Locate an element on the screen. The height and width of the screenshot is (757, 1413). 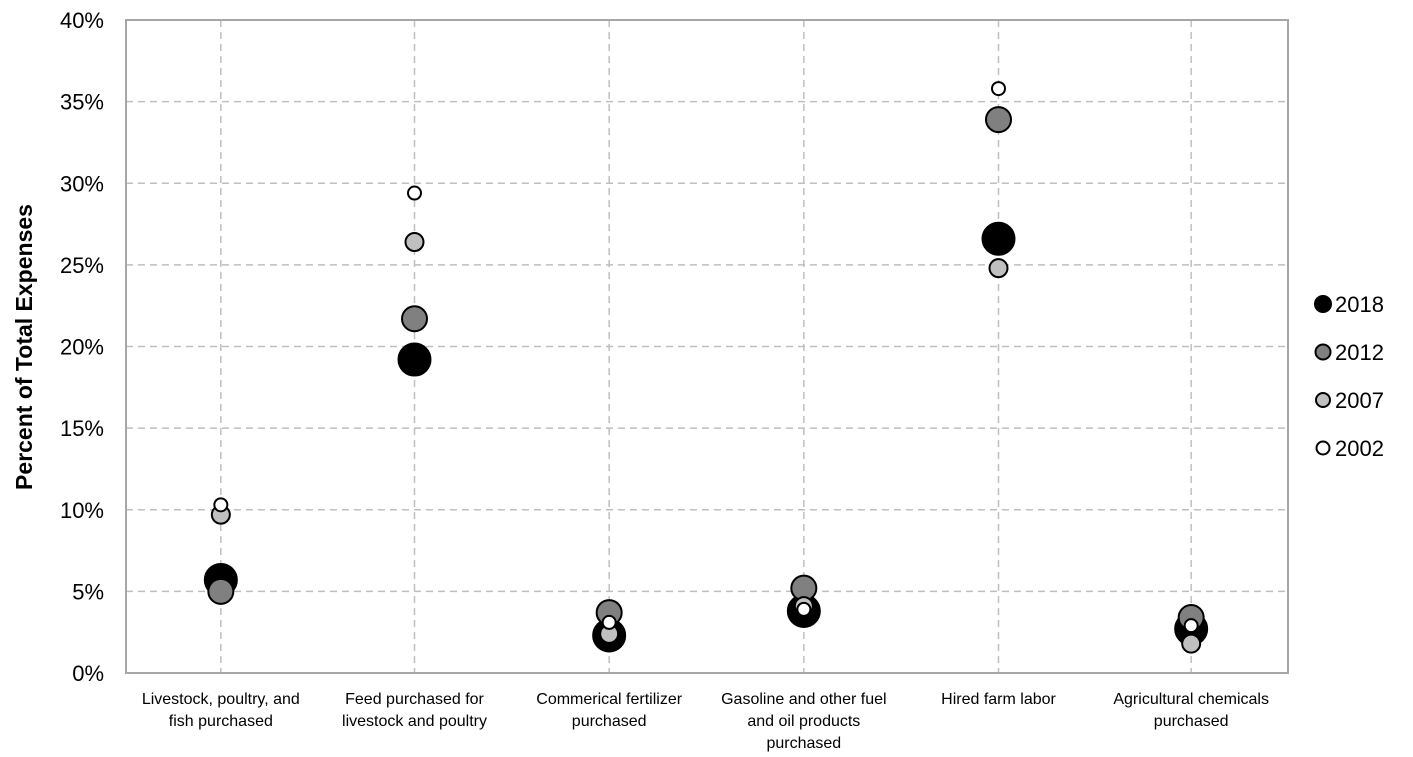
legend-label: 2007 is located at coordinates (1359, 400).